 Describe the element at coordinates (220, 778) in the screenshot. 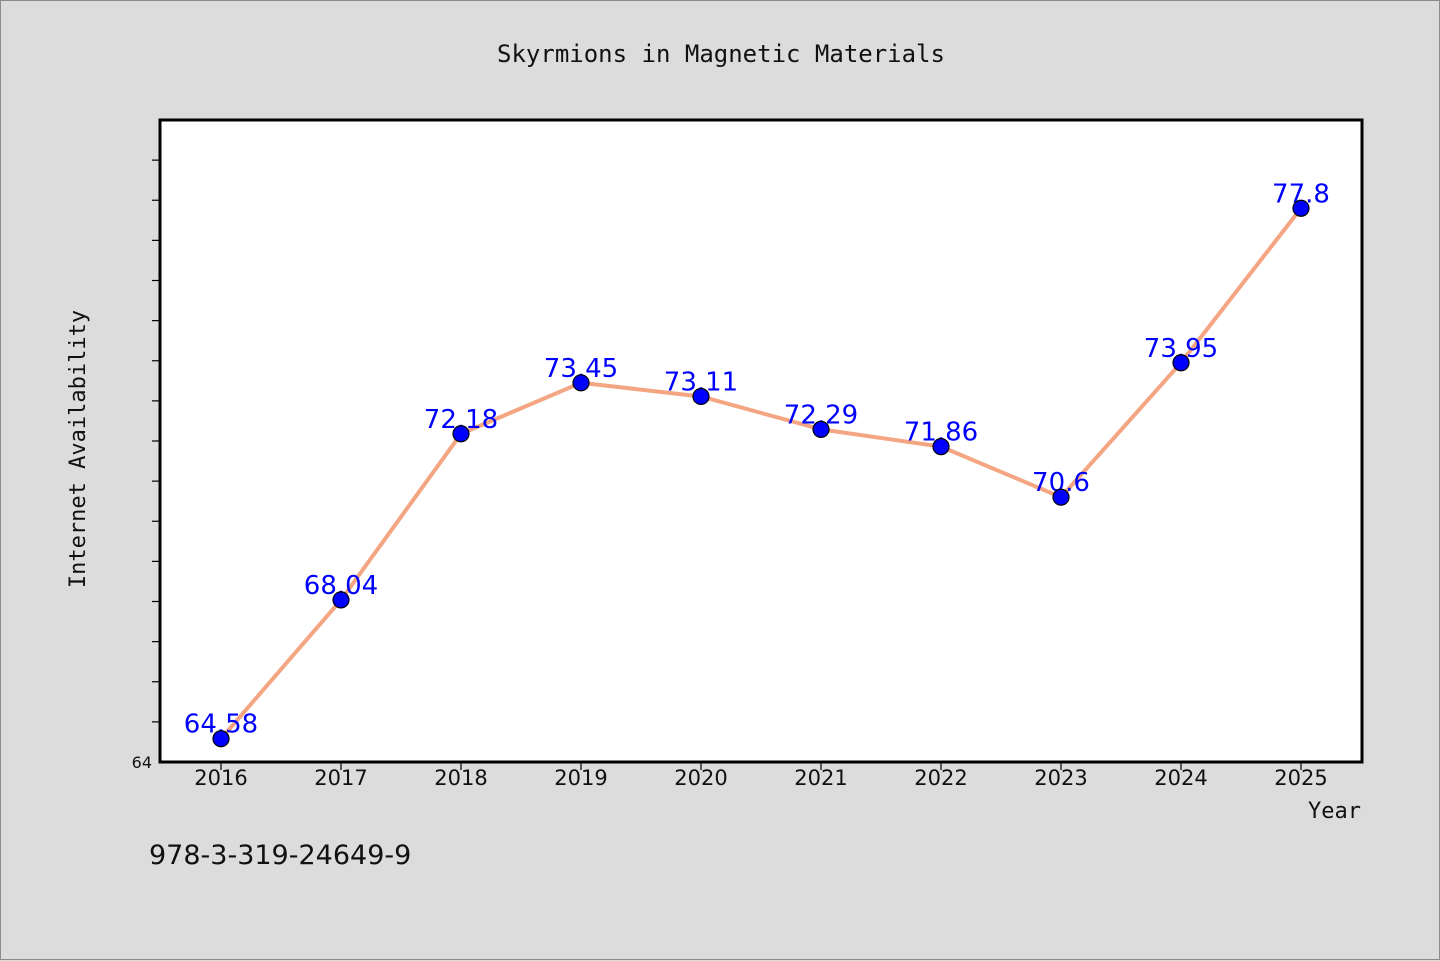

I see `x-tick-label: 2016` at that location.